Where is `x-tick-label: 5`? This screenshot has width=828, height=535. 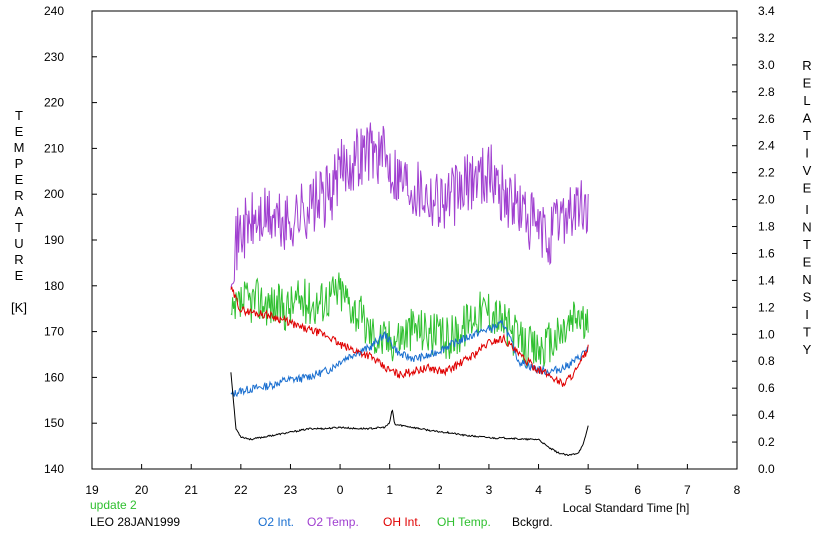 x-tick-label: 5 is located at coordinates (588, 490).